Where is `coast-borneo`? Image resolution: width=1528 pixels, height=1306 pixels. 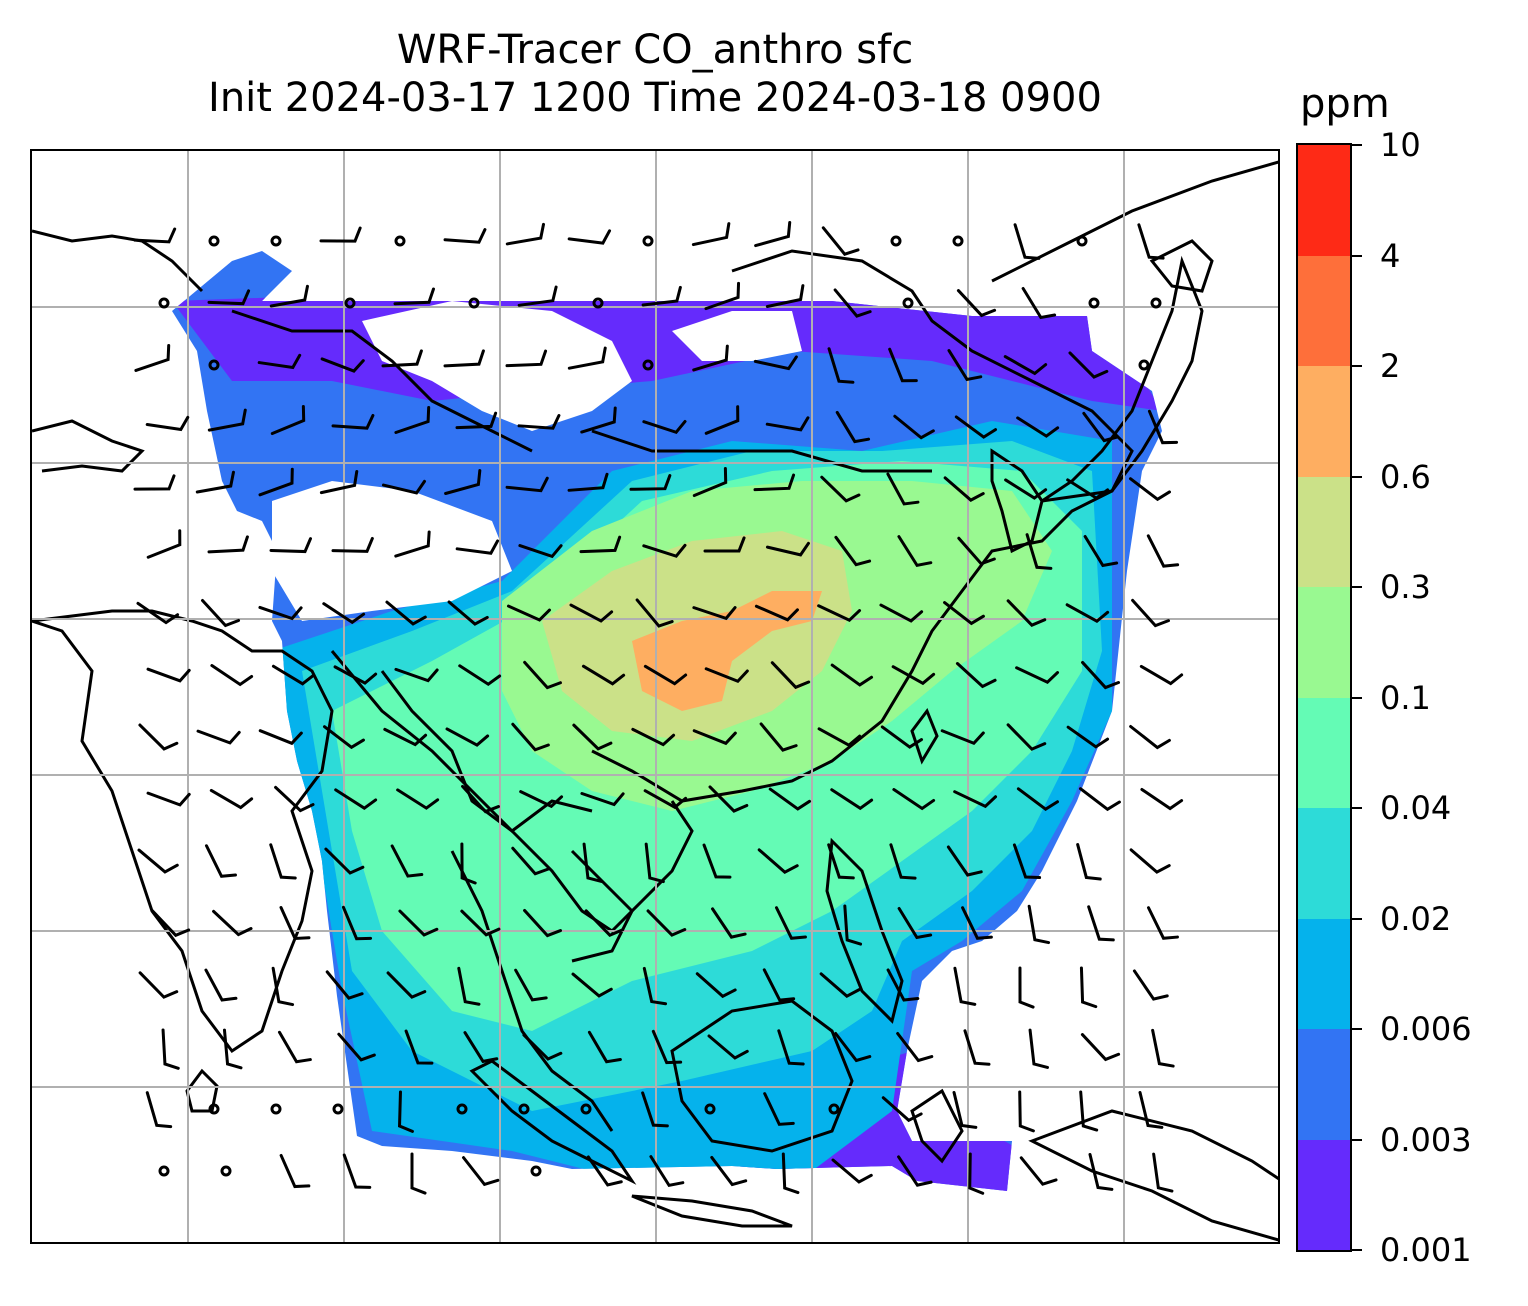 coast-borneo is located at coordinates (762, 1076).